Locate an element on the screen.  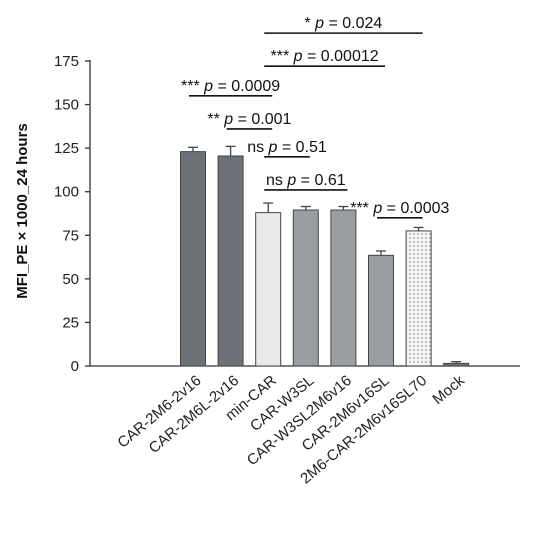
p-value-label: * p = 0.024 is located at coordinates (343, 23).